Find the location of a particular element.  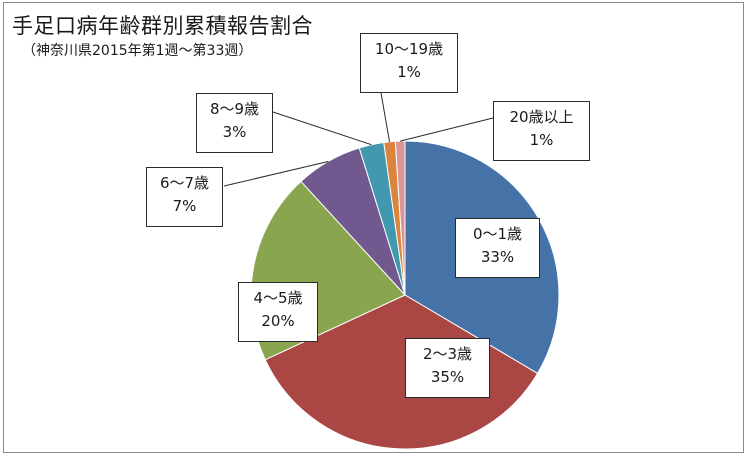

data-label-age-8-9-category: 8～9歳 is located at coordinates (234, 109).